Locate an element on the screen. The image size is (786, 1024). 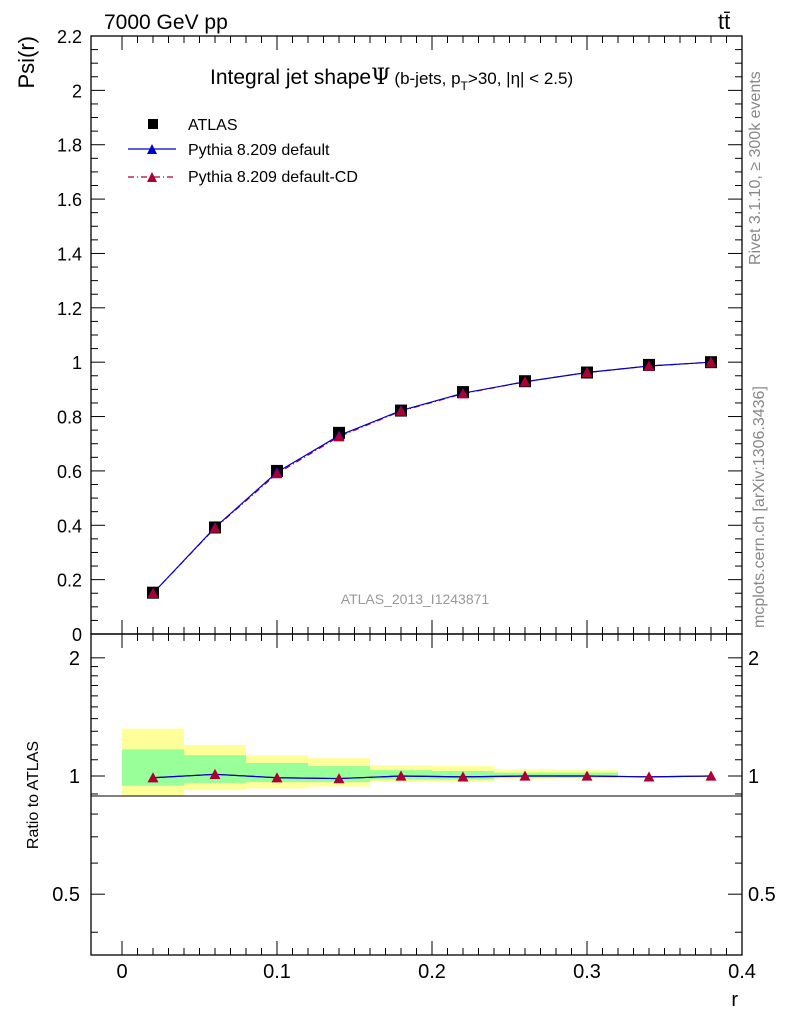
ratio-y-axis-label: Ratio to ATLAS is located at coordinates (33, 795).